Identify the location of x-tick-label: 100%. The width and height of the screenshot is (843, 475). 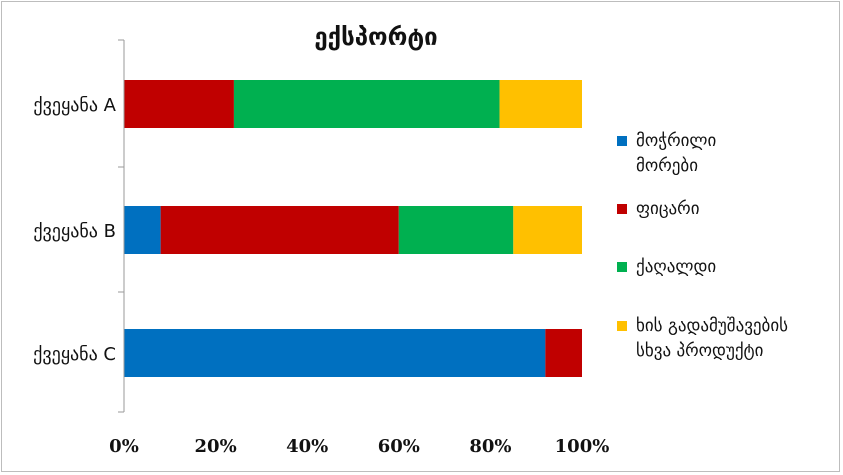
(582, 446).